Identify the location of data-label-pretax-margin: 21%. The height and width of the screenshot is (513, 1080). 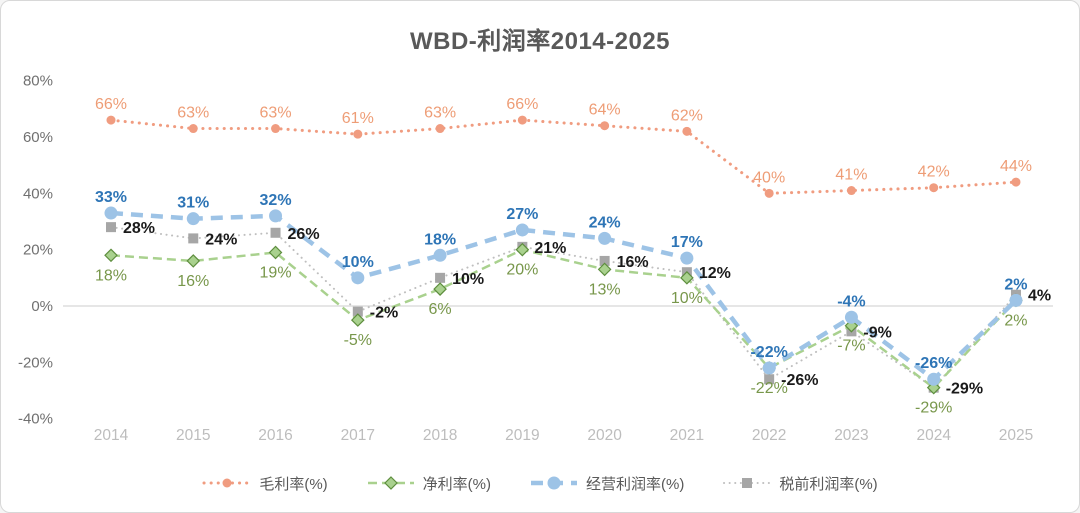
(550, 248).